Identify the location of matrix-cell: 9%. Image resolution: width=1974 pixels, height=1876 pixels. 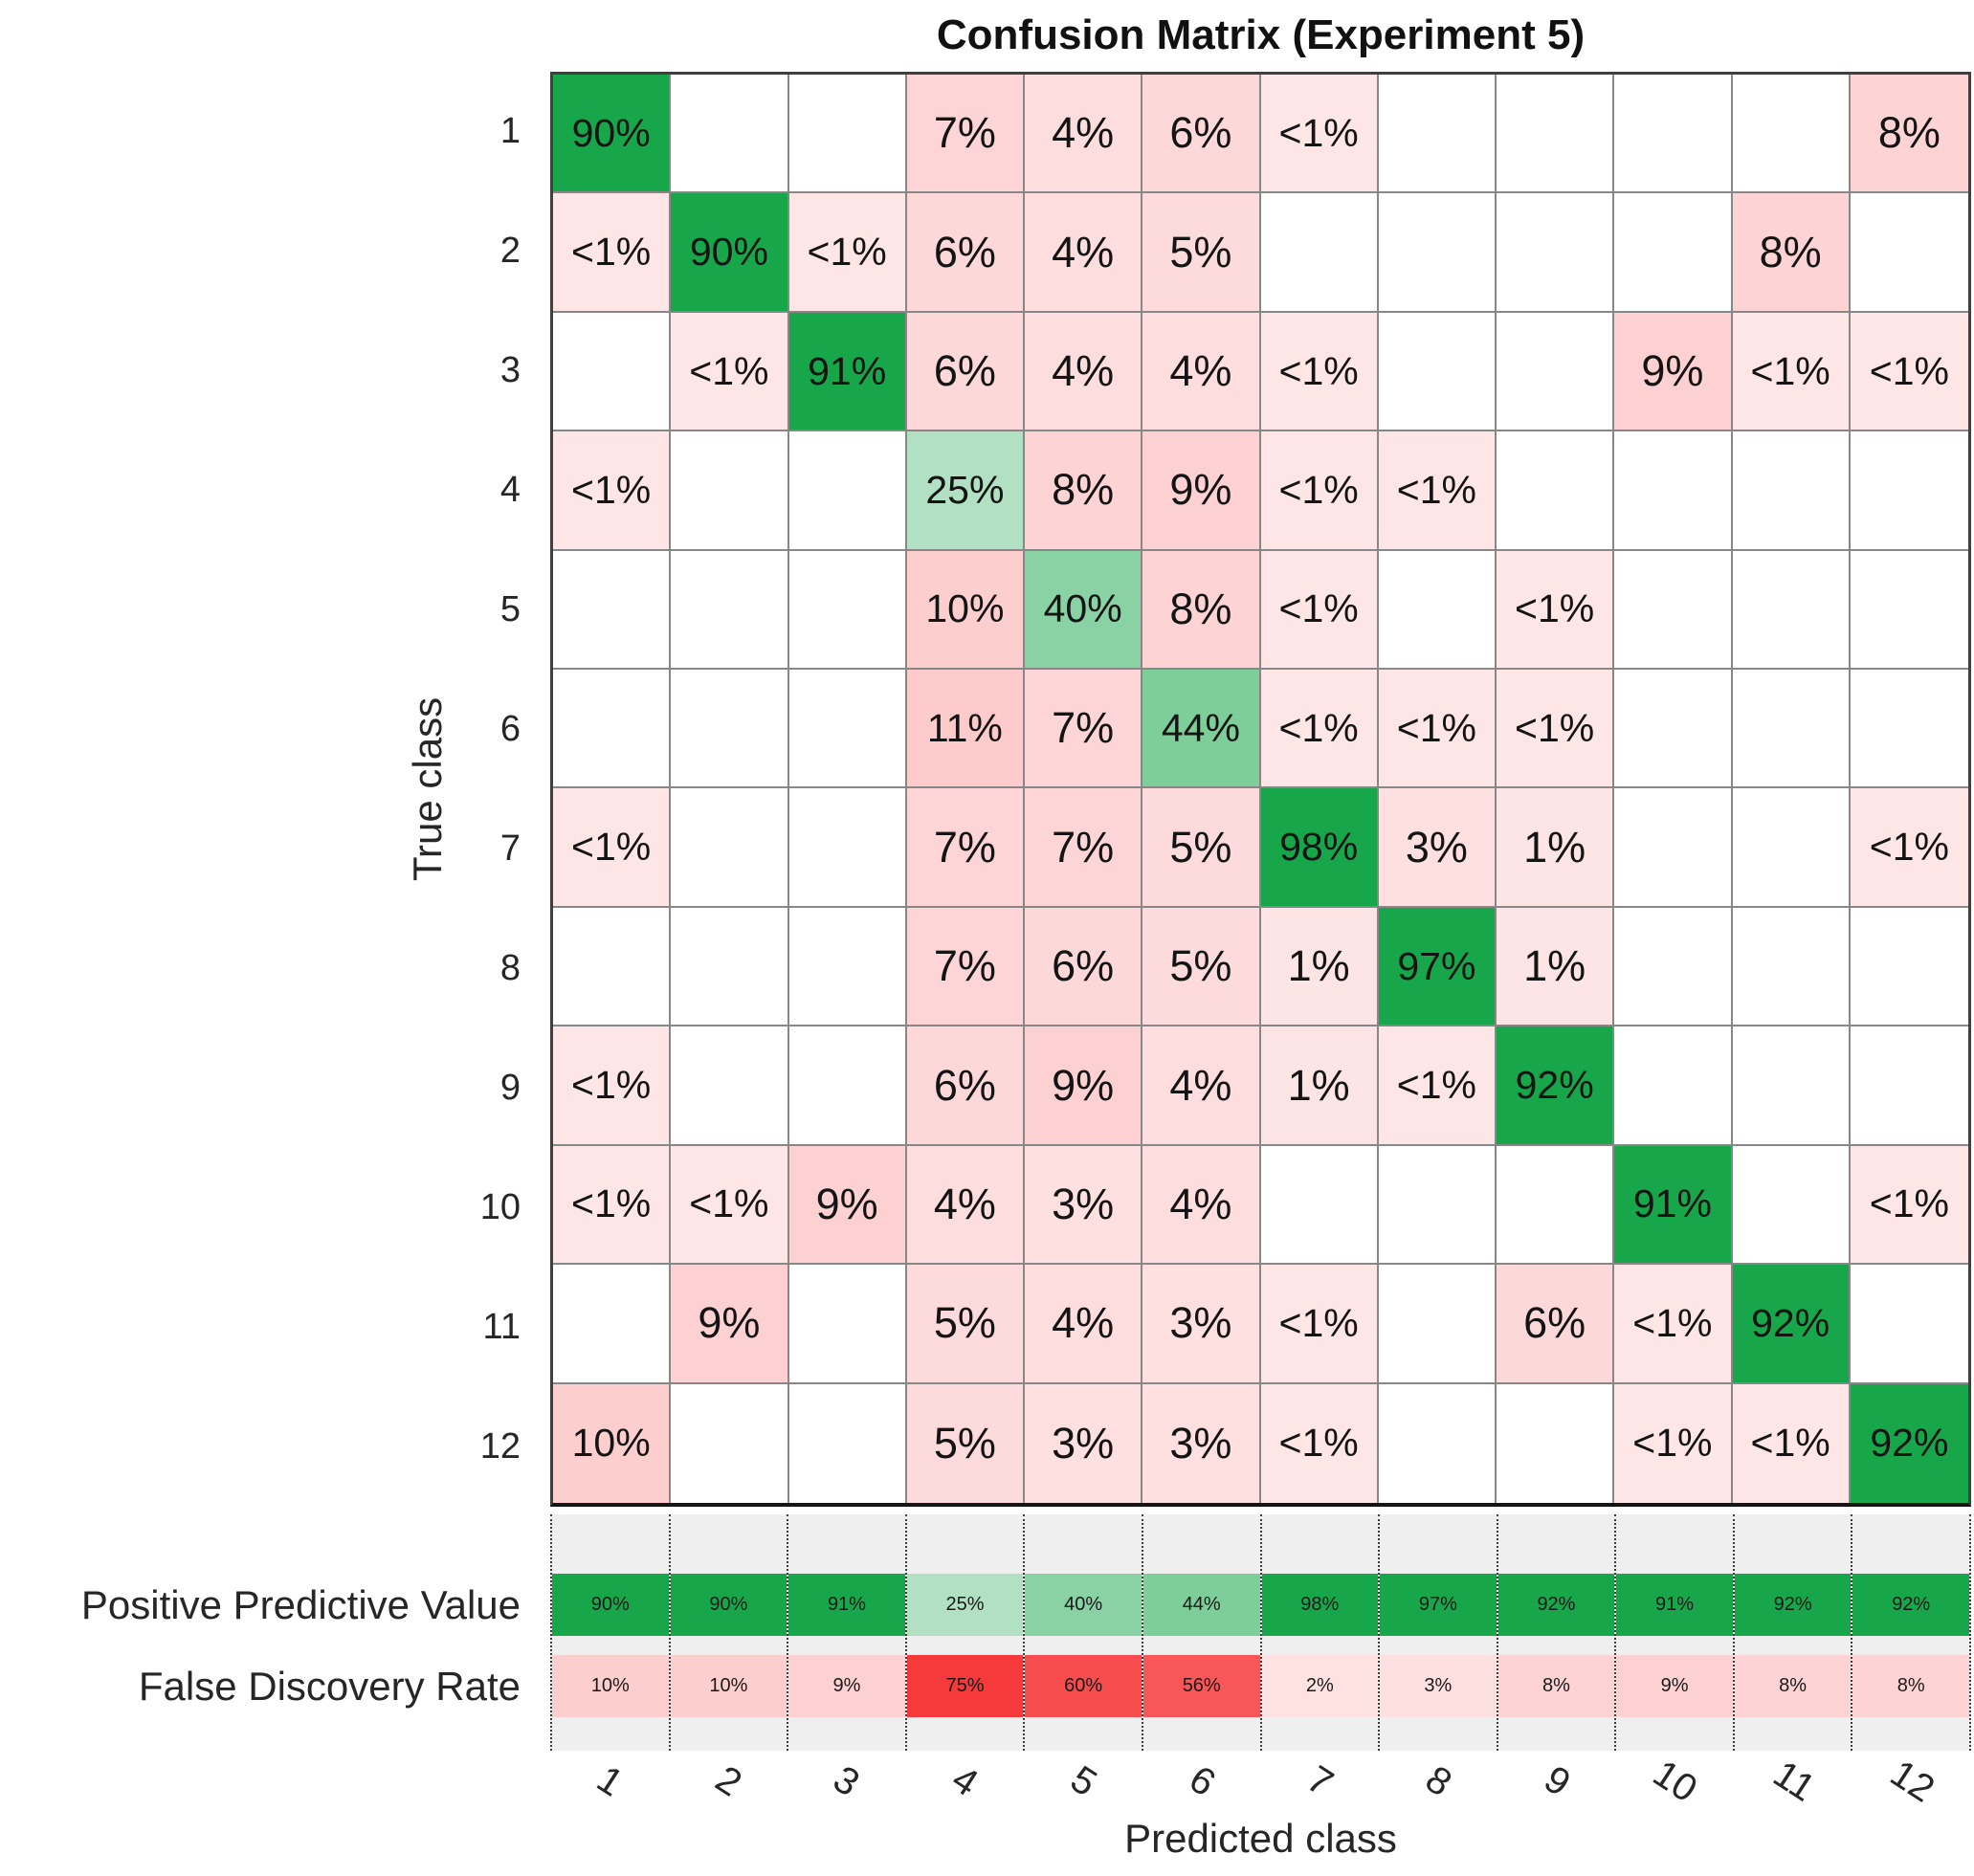
(1674, 372).